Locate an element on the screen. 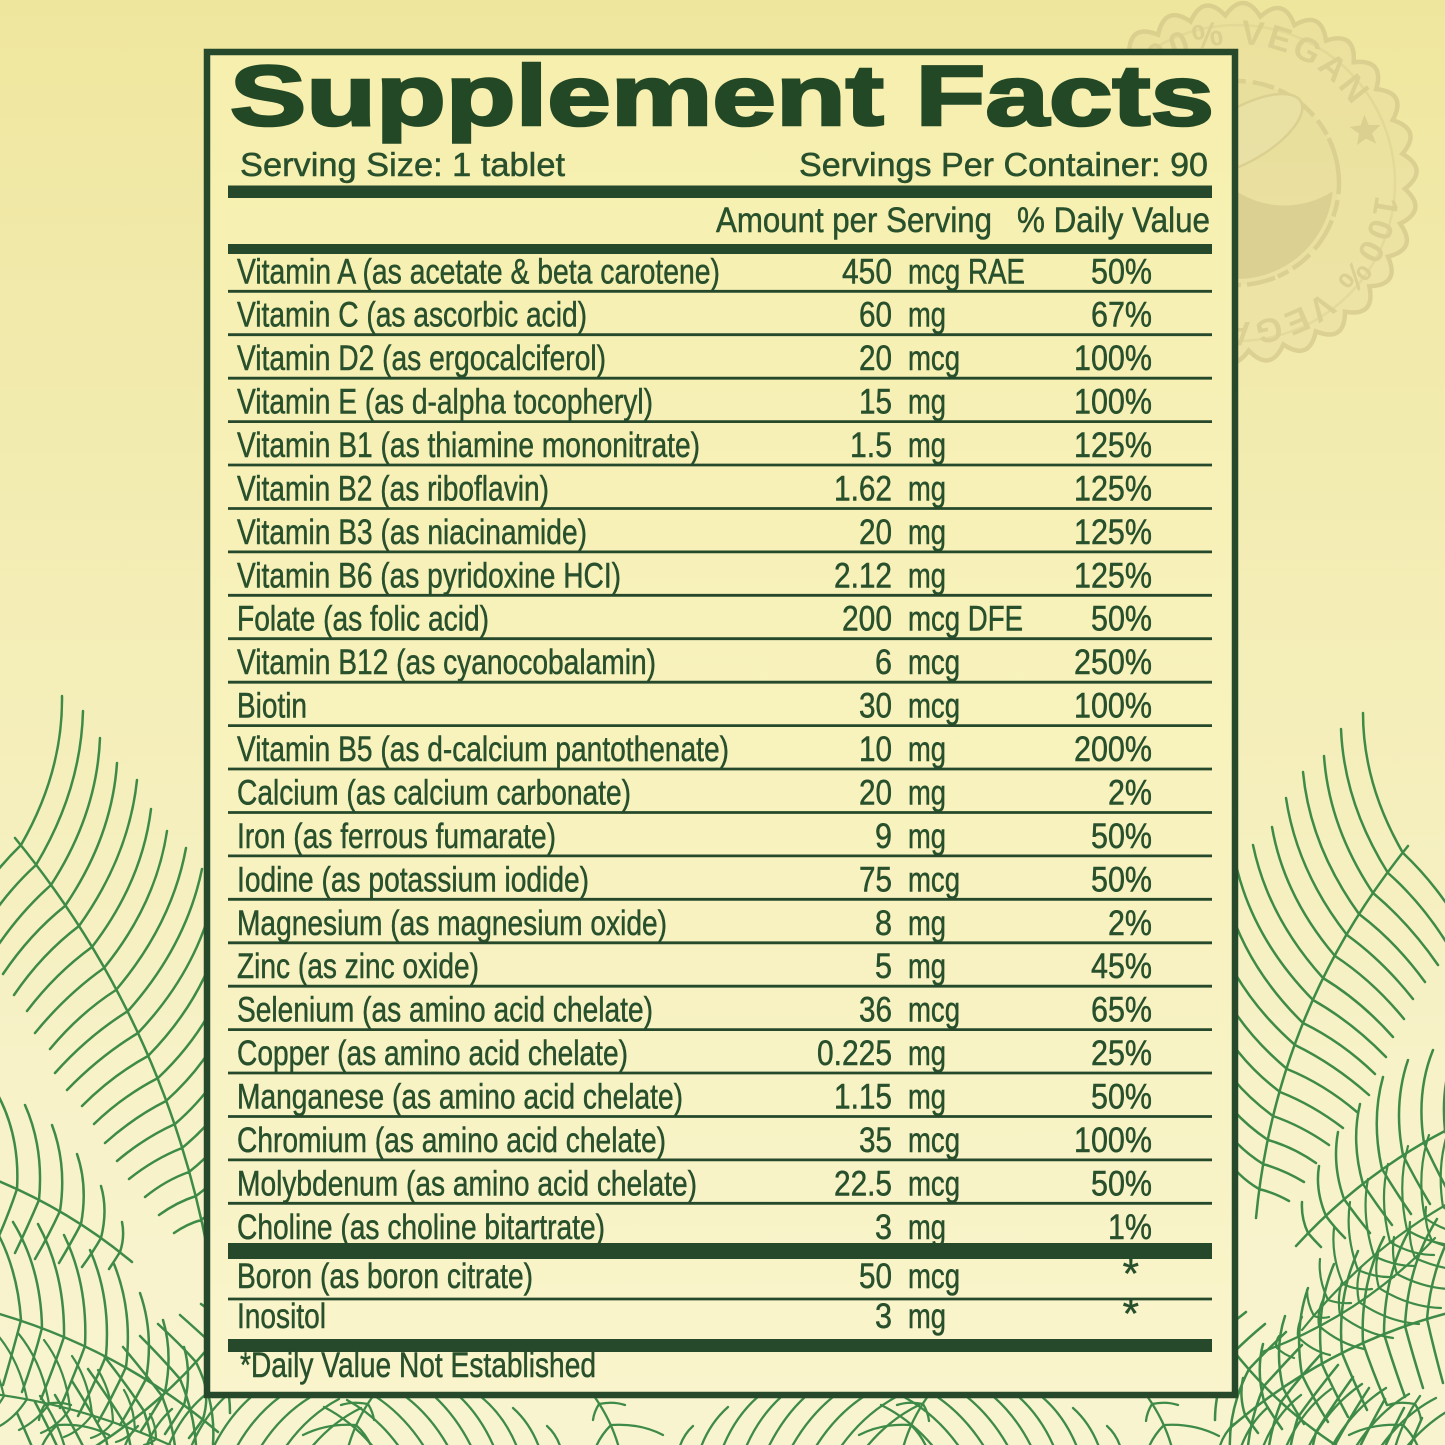 This screenshot has height=1445, width=1445. svg-text: % Daily Value is located at coordinates (1113, 220).